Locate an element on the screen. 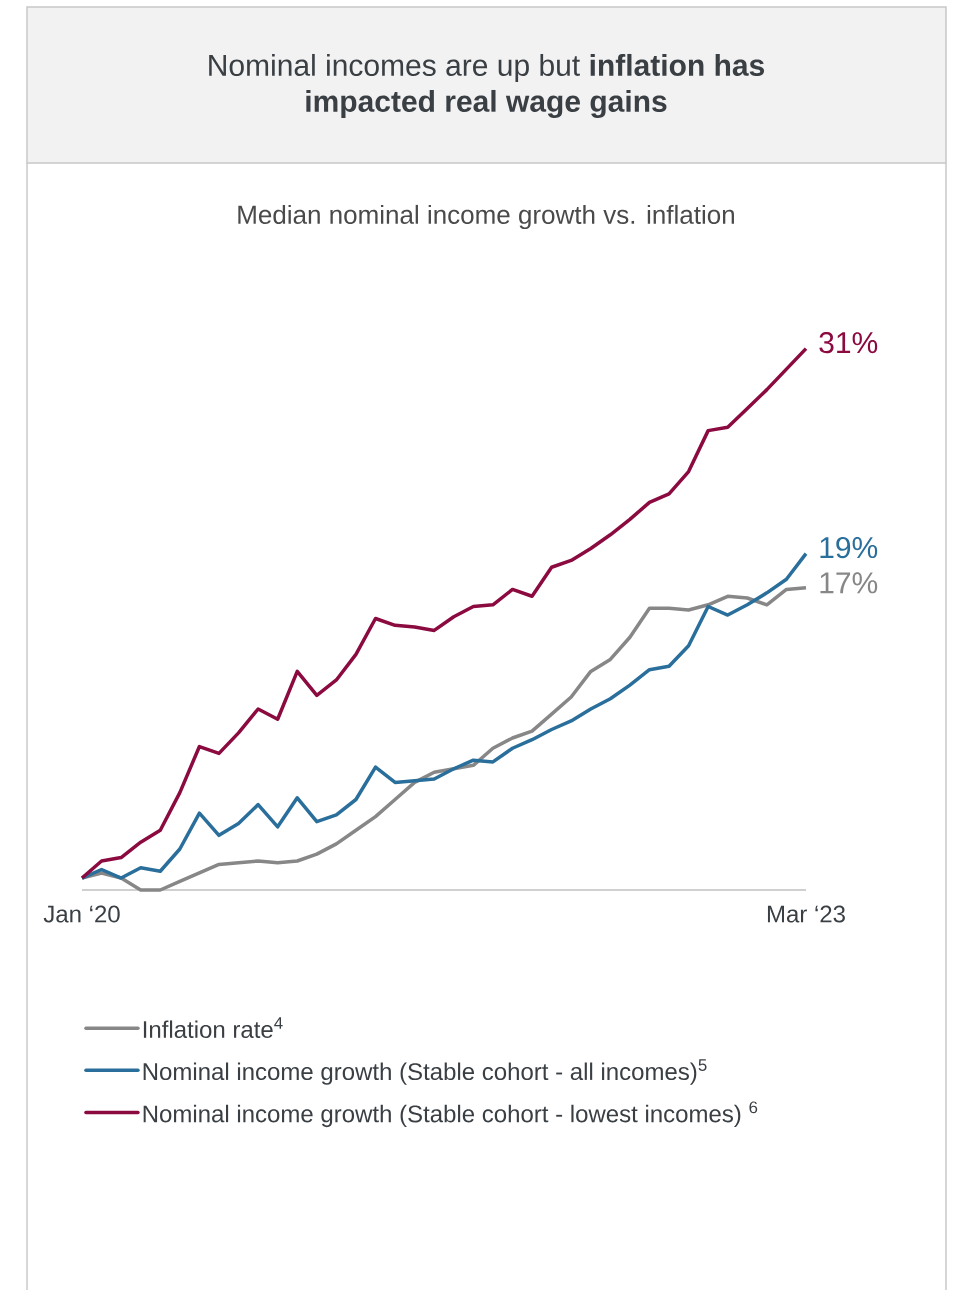 This screenshot has height=1290, width=957. legend-label: Nominal income growth (Stable cohort - lowest incomes) $^{6}$ is located at coordinates (450, 1114).